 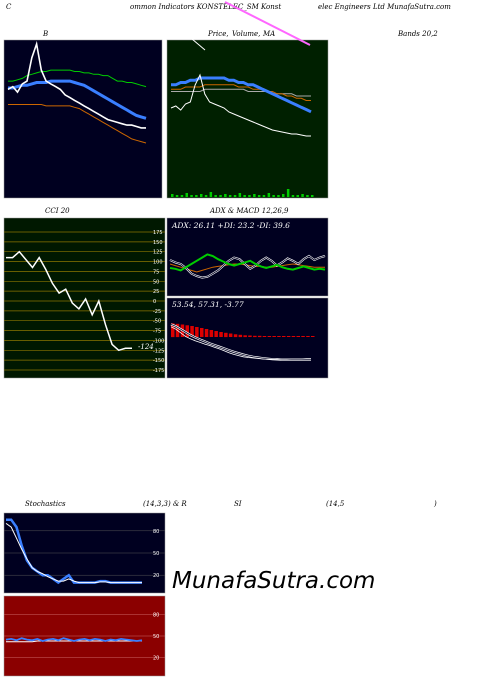 I want to click on cci-last-label: -124, so click(x=146, y=347).